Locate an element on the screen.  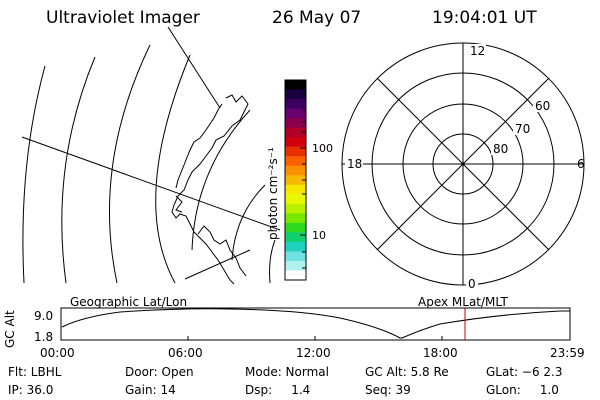
status-ip: IP: 36.0 is located at coordinates (31, 390).